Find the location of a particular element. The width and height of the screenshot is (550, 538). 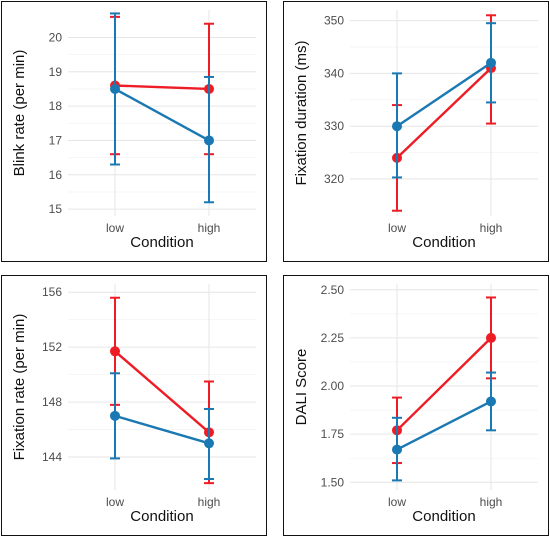

y-tick-label: 2.25 is located at coordinates (333, 338).